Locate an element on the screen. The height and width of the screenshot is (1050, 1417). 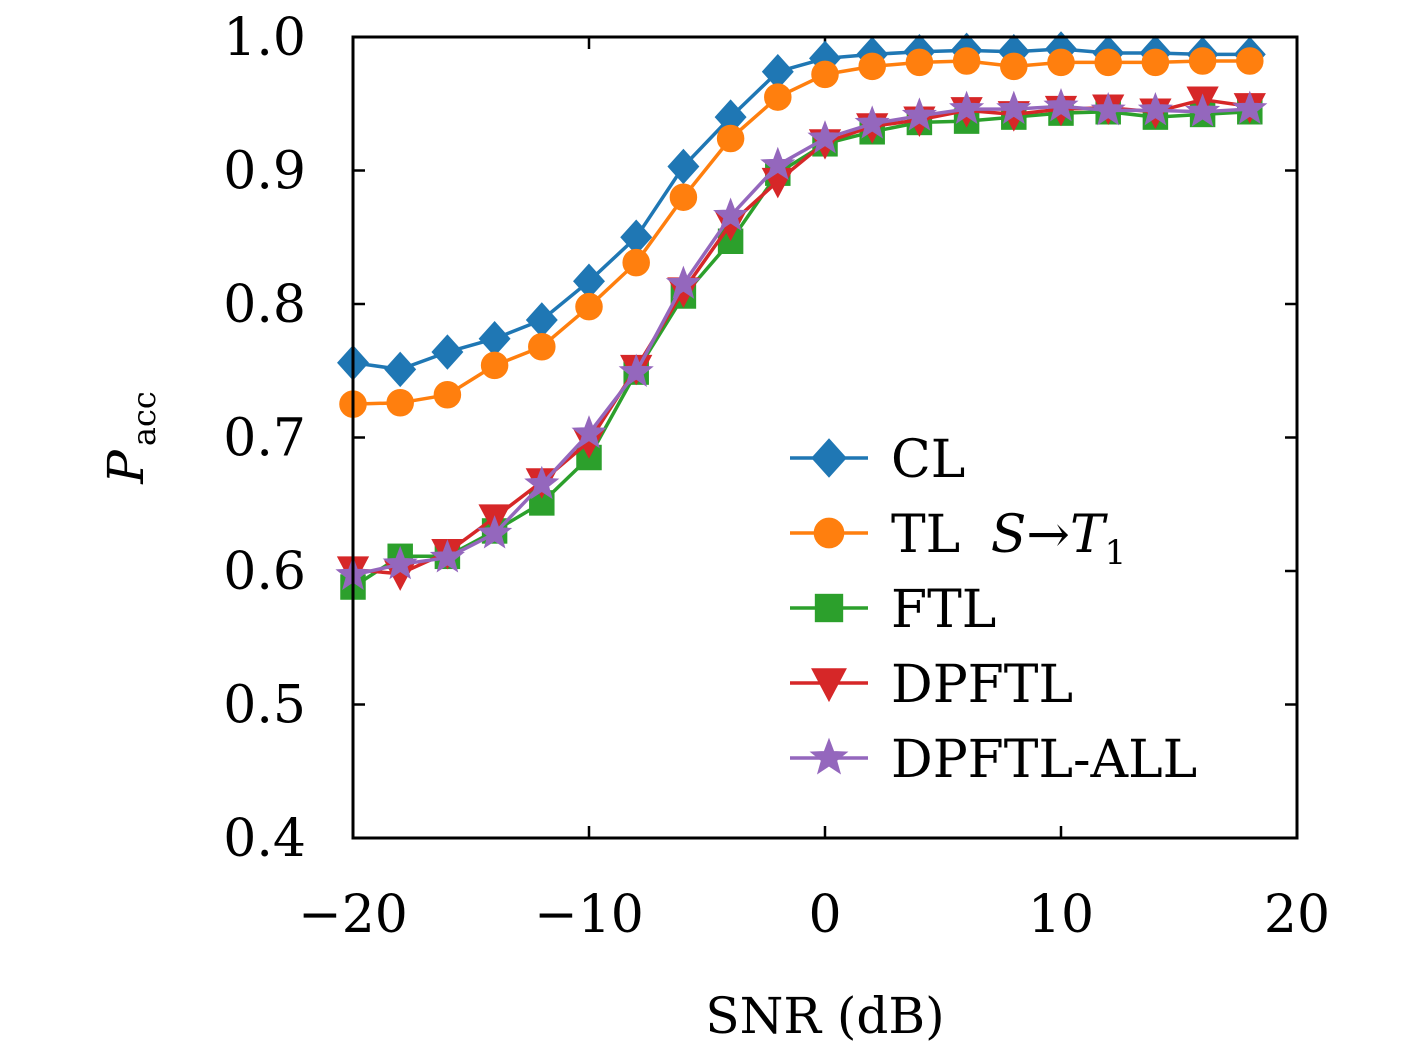
y-axis-title: Pacc is located at coordinates (130, 438).